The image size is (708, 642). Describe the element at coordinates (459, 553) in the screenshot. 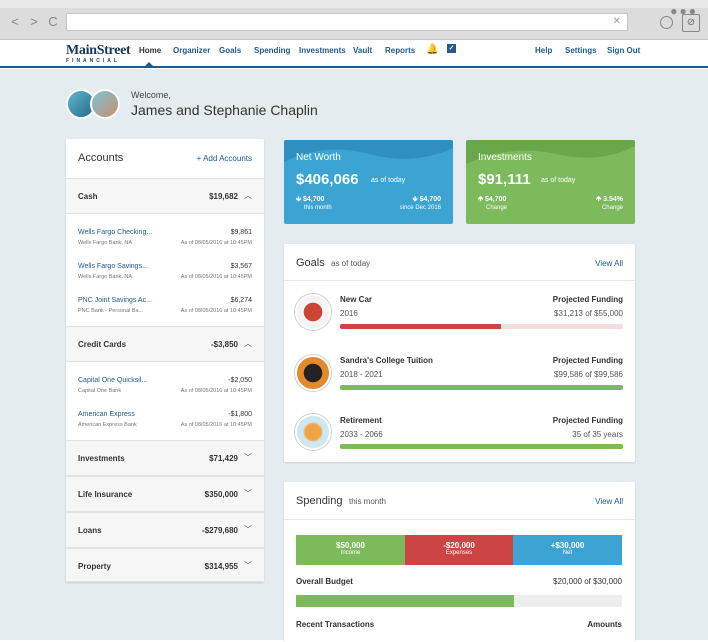

I see `expenses-label: Expenses` at that location.